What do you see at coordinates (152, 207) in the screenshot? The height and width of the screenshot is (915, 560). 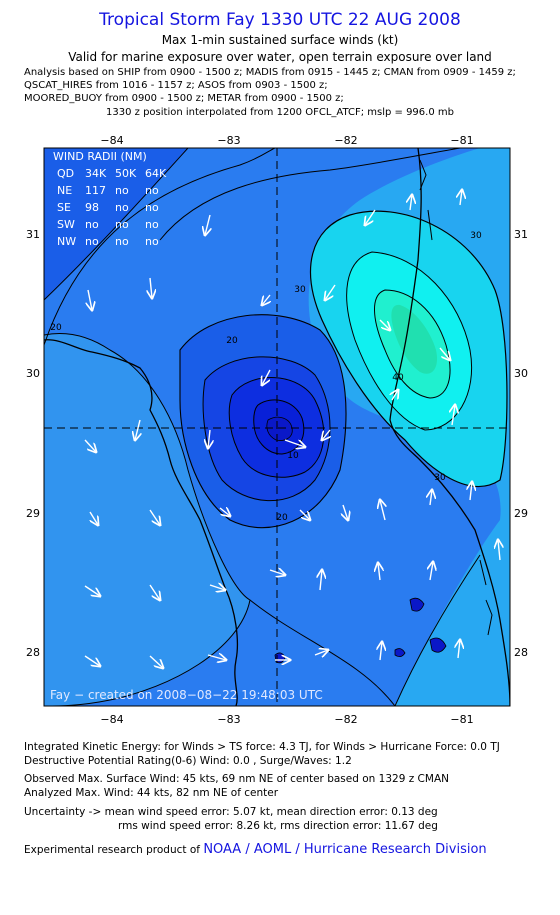 I see `wind-radii-se-64k: no` at bounding box center [152, 207].